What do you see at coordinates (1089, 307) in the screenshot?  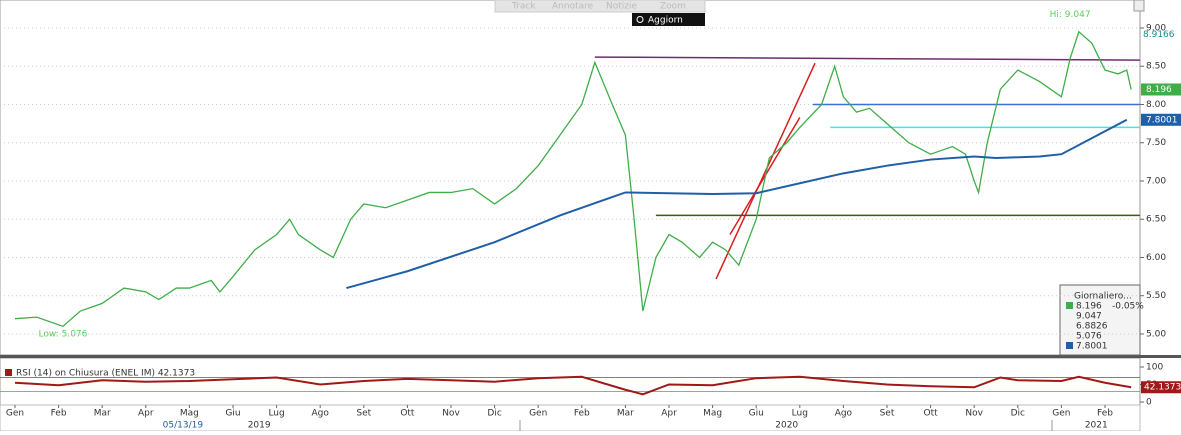 I see `legend-value: 8.196` at bounding box center [1089, 307].